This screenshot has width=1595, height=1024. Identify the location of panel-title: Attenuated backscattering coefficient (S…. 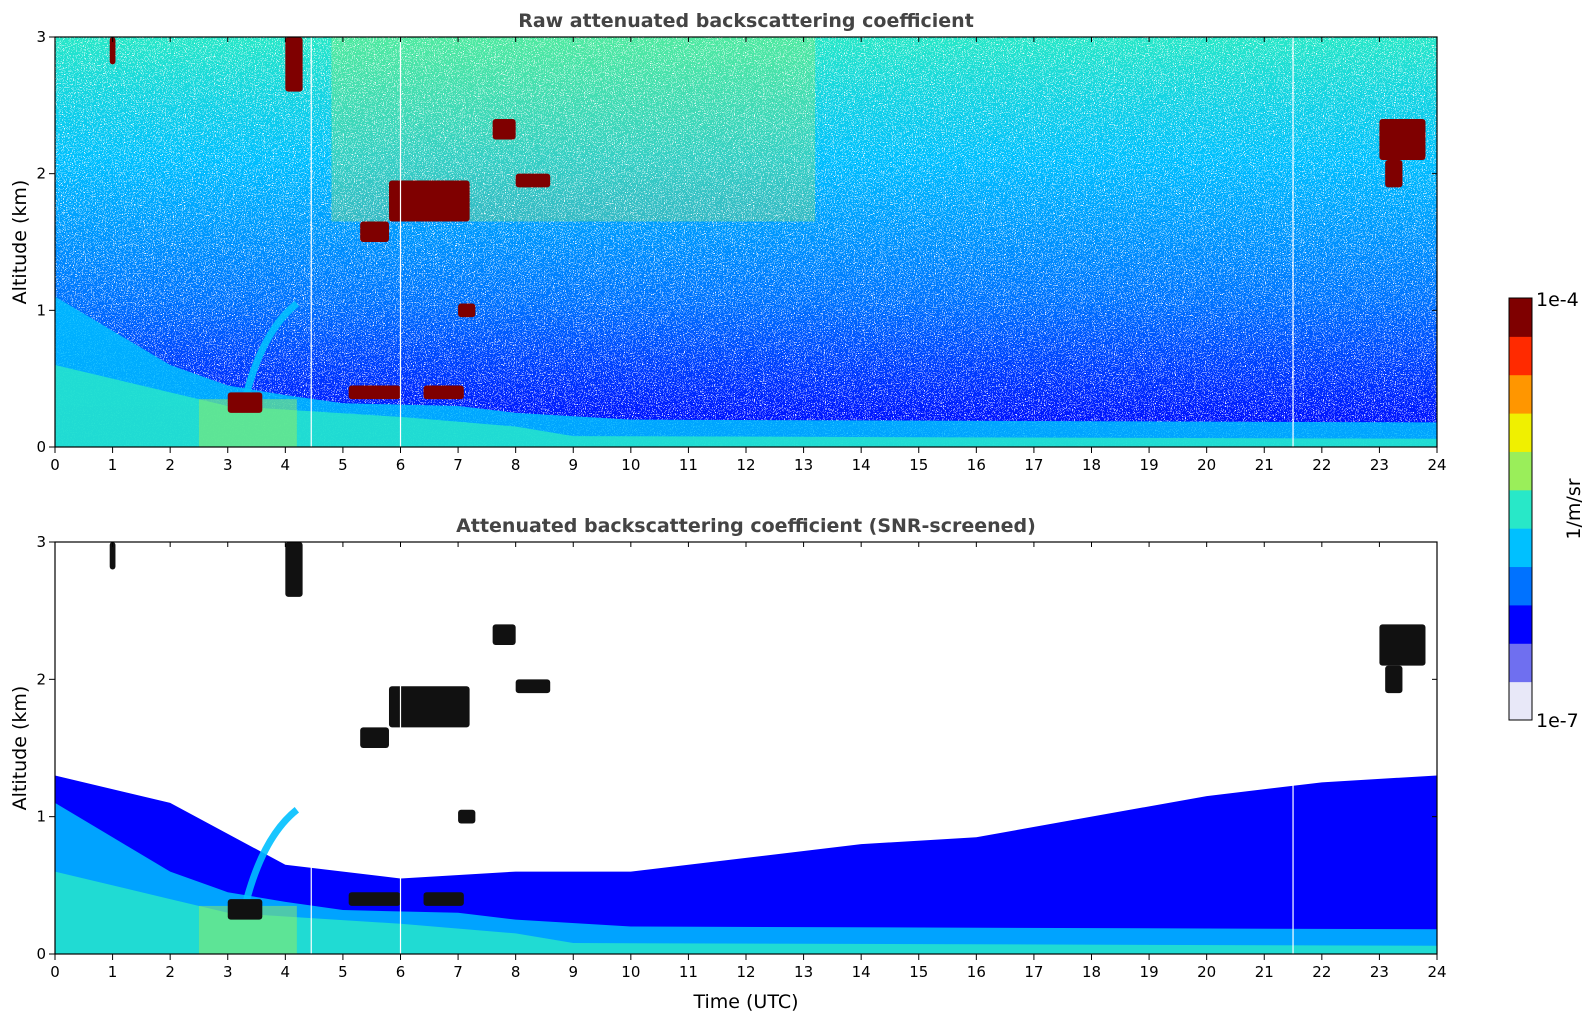
(746, 526).